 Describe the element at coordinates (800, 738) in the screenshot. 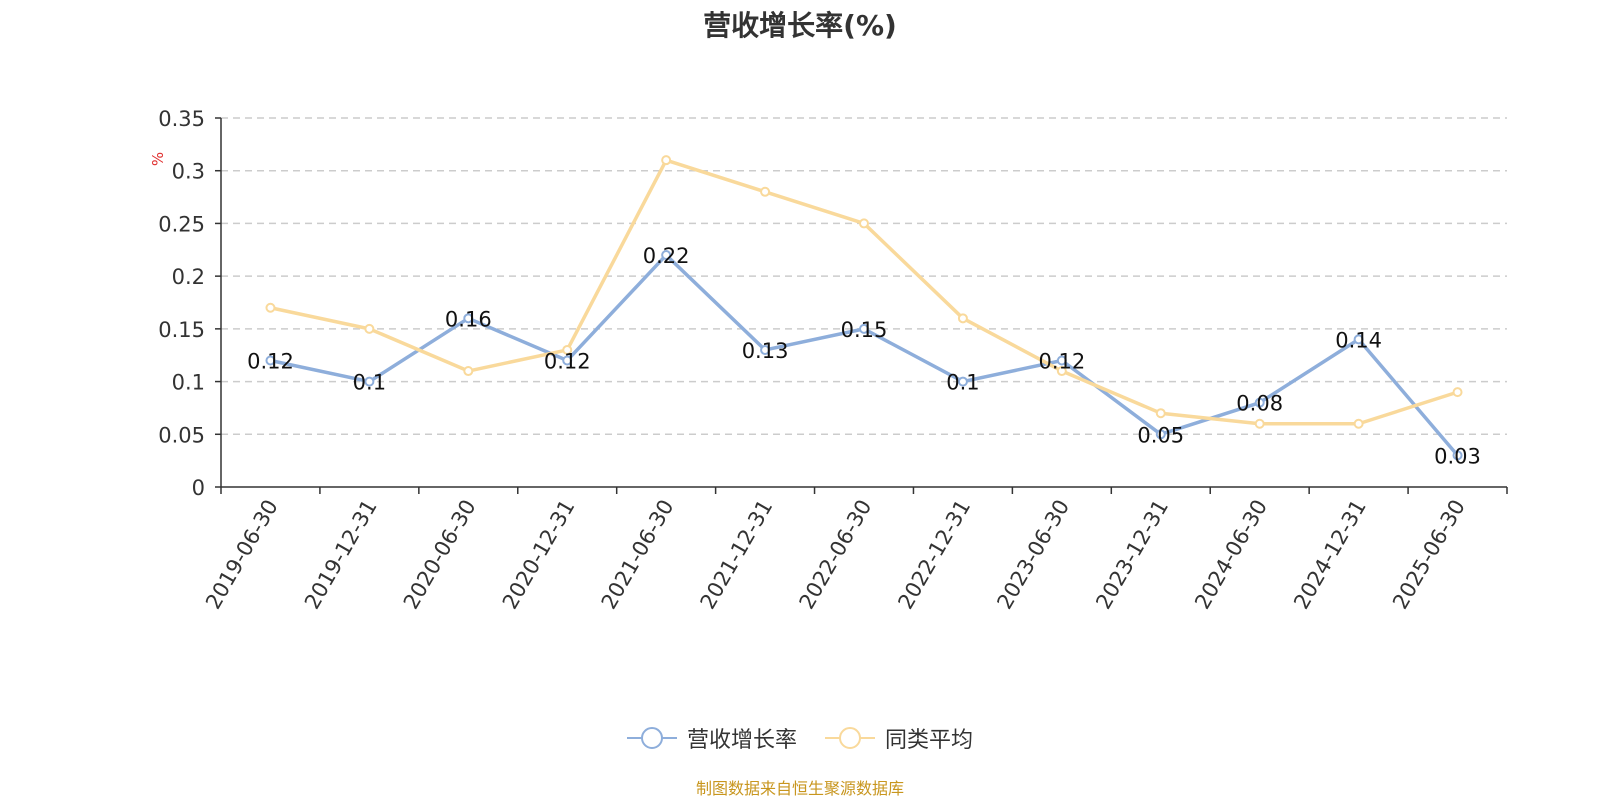

I see `legend: 营收增长率 同类平均` at that location.